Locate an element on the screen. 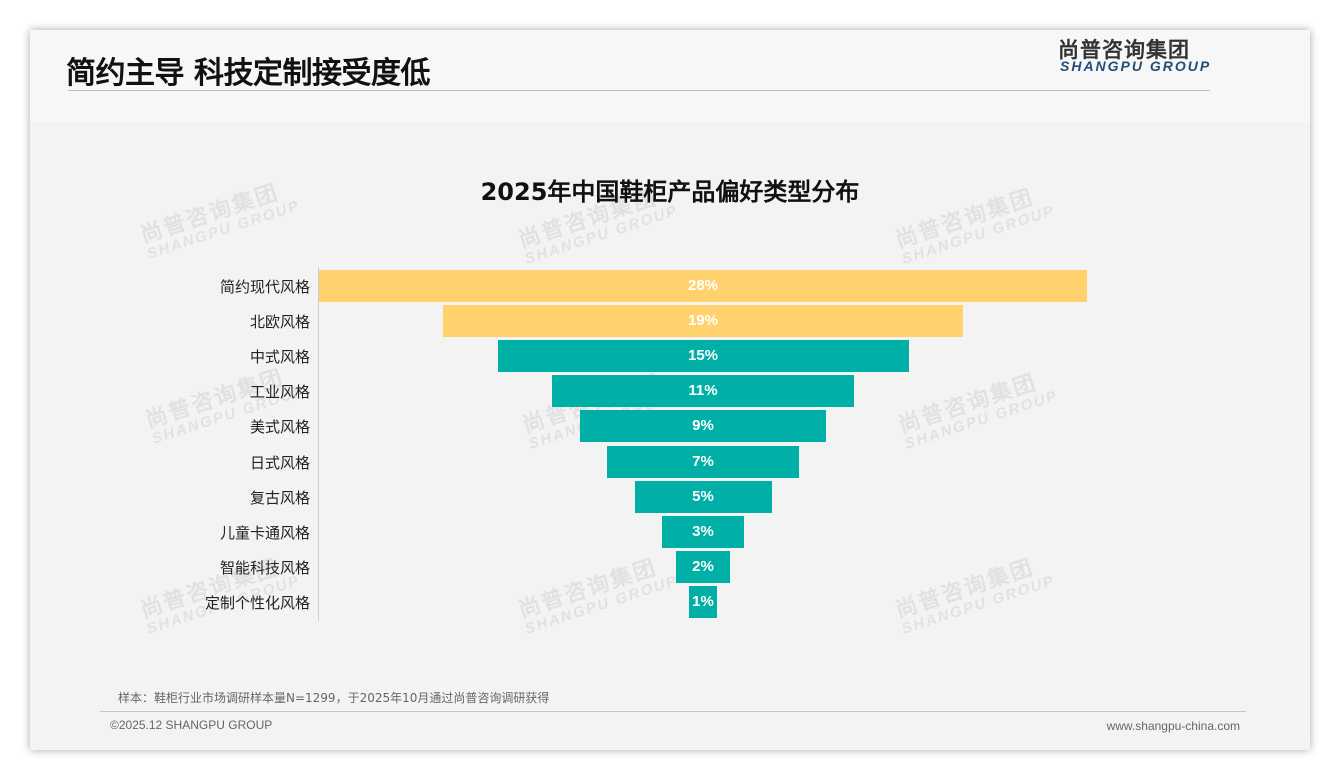 The image size is (1340, 780). data-label: 7% is located at coordinates (703, 461).